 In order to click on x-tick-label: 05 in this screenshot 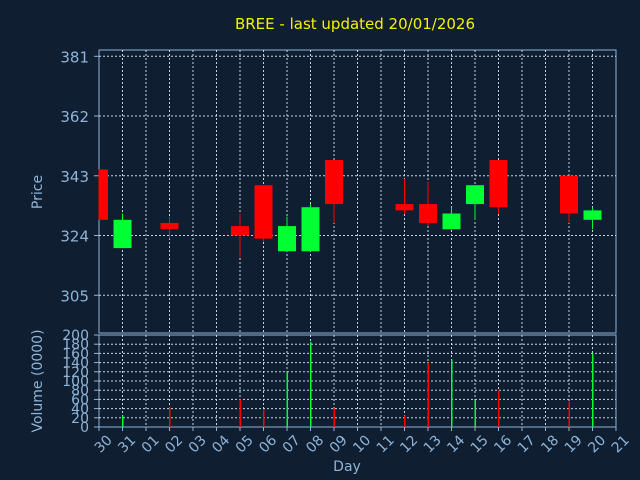, I will do `click(245, 444)`.